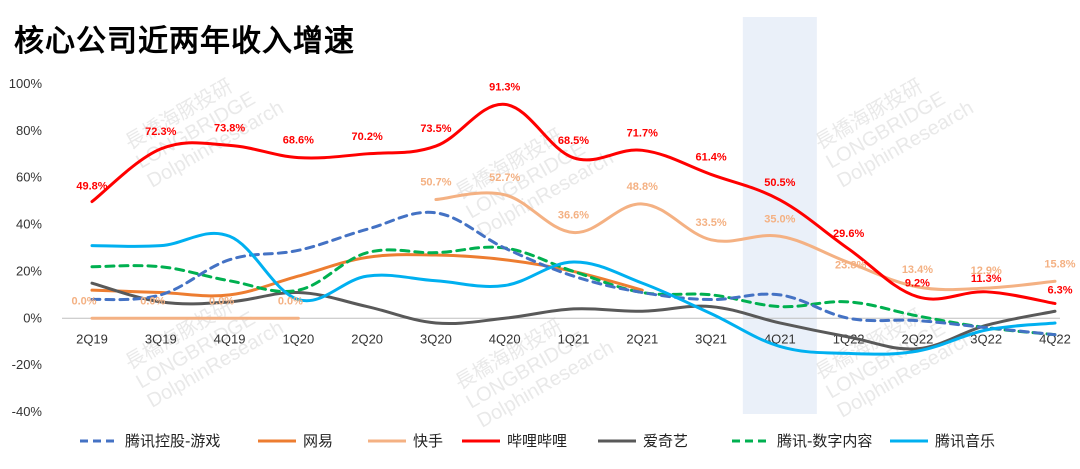  What do you see at coordinates (435, 183) in the screenshot?
I see `data-label: 50.7%` at bounding box center [435, 183].